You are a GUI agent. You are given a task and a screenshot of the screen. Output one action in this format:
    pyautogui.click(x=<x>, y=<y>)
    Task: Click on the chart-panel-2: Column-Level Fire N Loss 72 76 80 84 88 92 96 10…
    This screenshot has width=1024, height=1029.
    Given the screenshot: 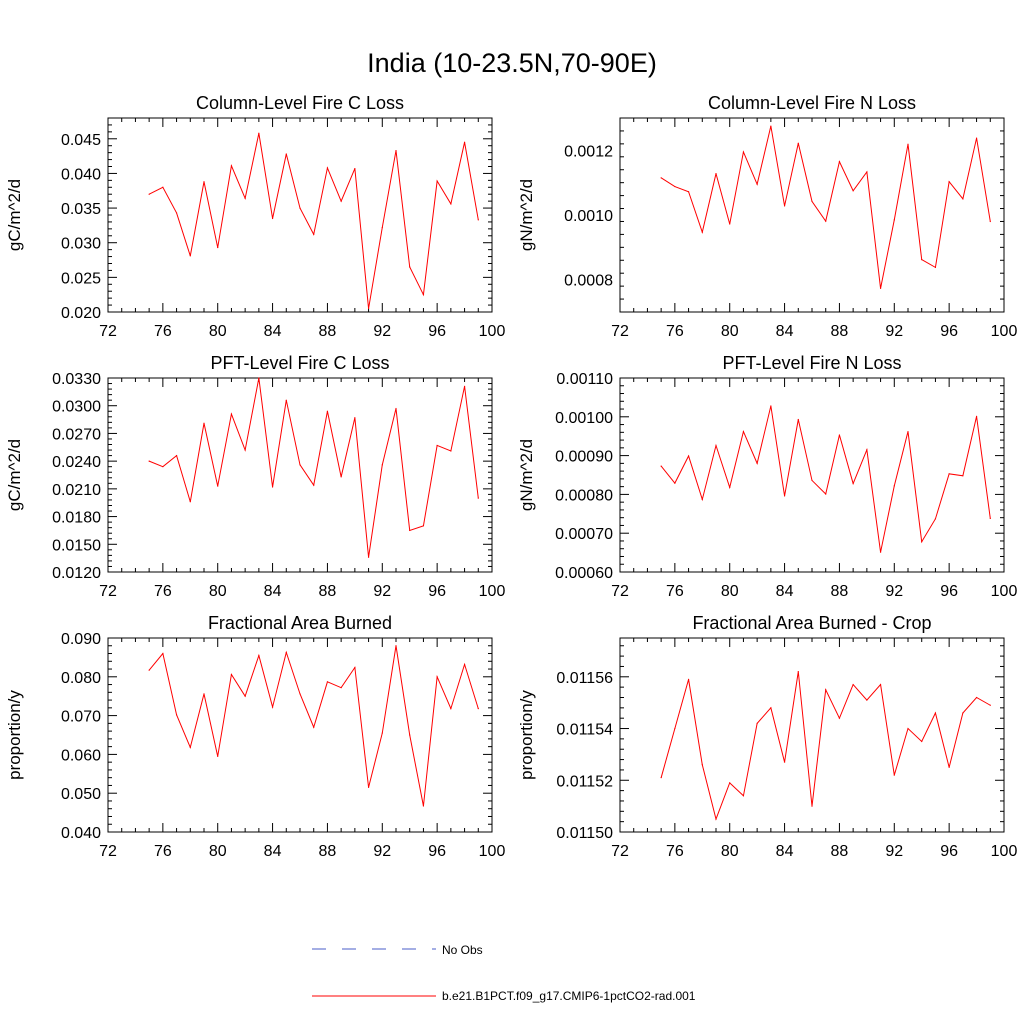 What is the action you would take?
    pyautogui.click(x=767, y=216)
    